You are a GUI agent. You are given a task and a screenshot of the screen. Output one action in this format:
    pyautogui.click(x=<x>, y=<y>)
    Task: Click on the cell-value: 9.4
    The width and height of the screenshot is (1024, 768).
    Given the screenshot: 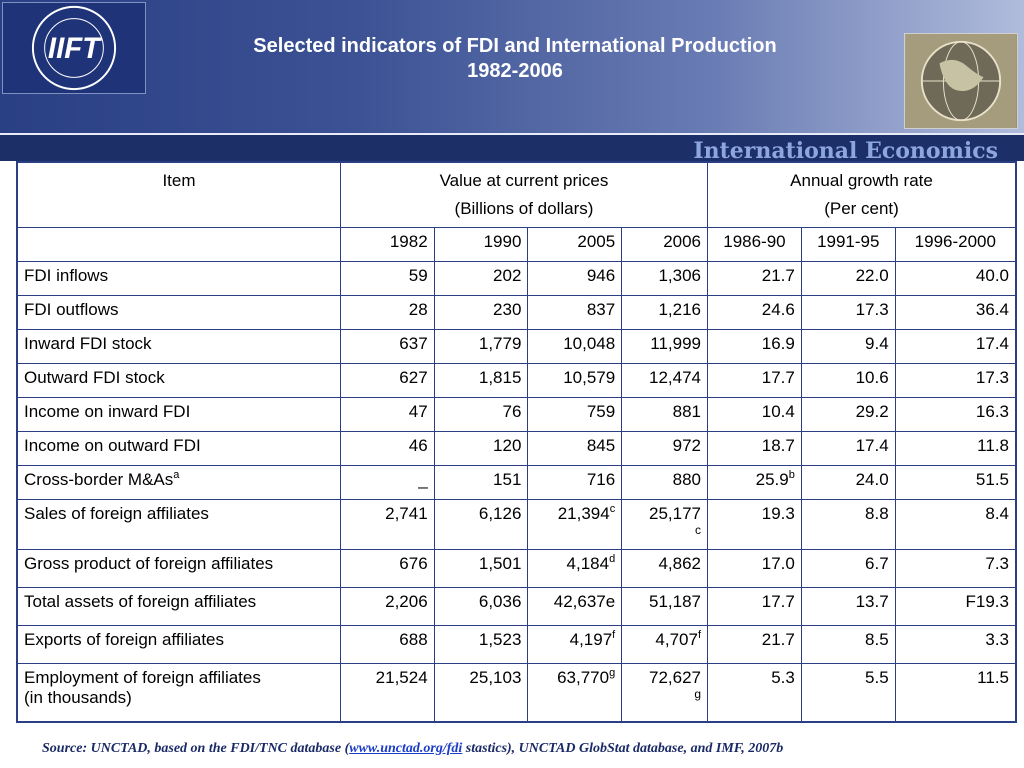 What is the action you would take?
    pyautogui.click(x=877, y=343)
    